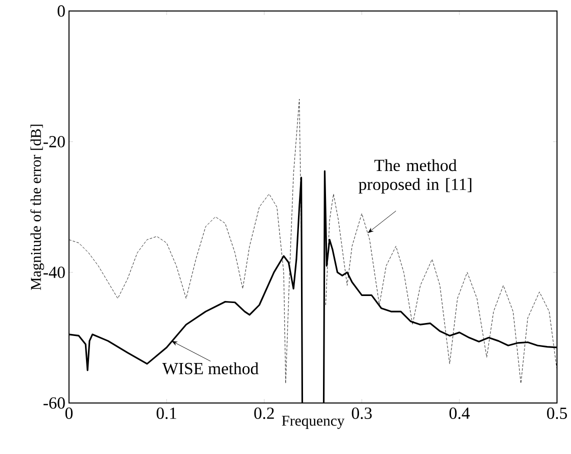  Describe the element at coordinates (313, 422) in the screenshot. I see `x-axis-title: Frequency` at that location.